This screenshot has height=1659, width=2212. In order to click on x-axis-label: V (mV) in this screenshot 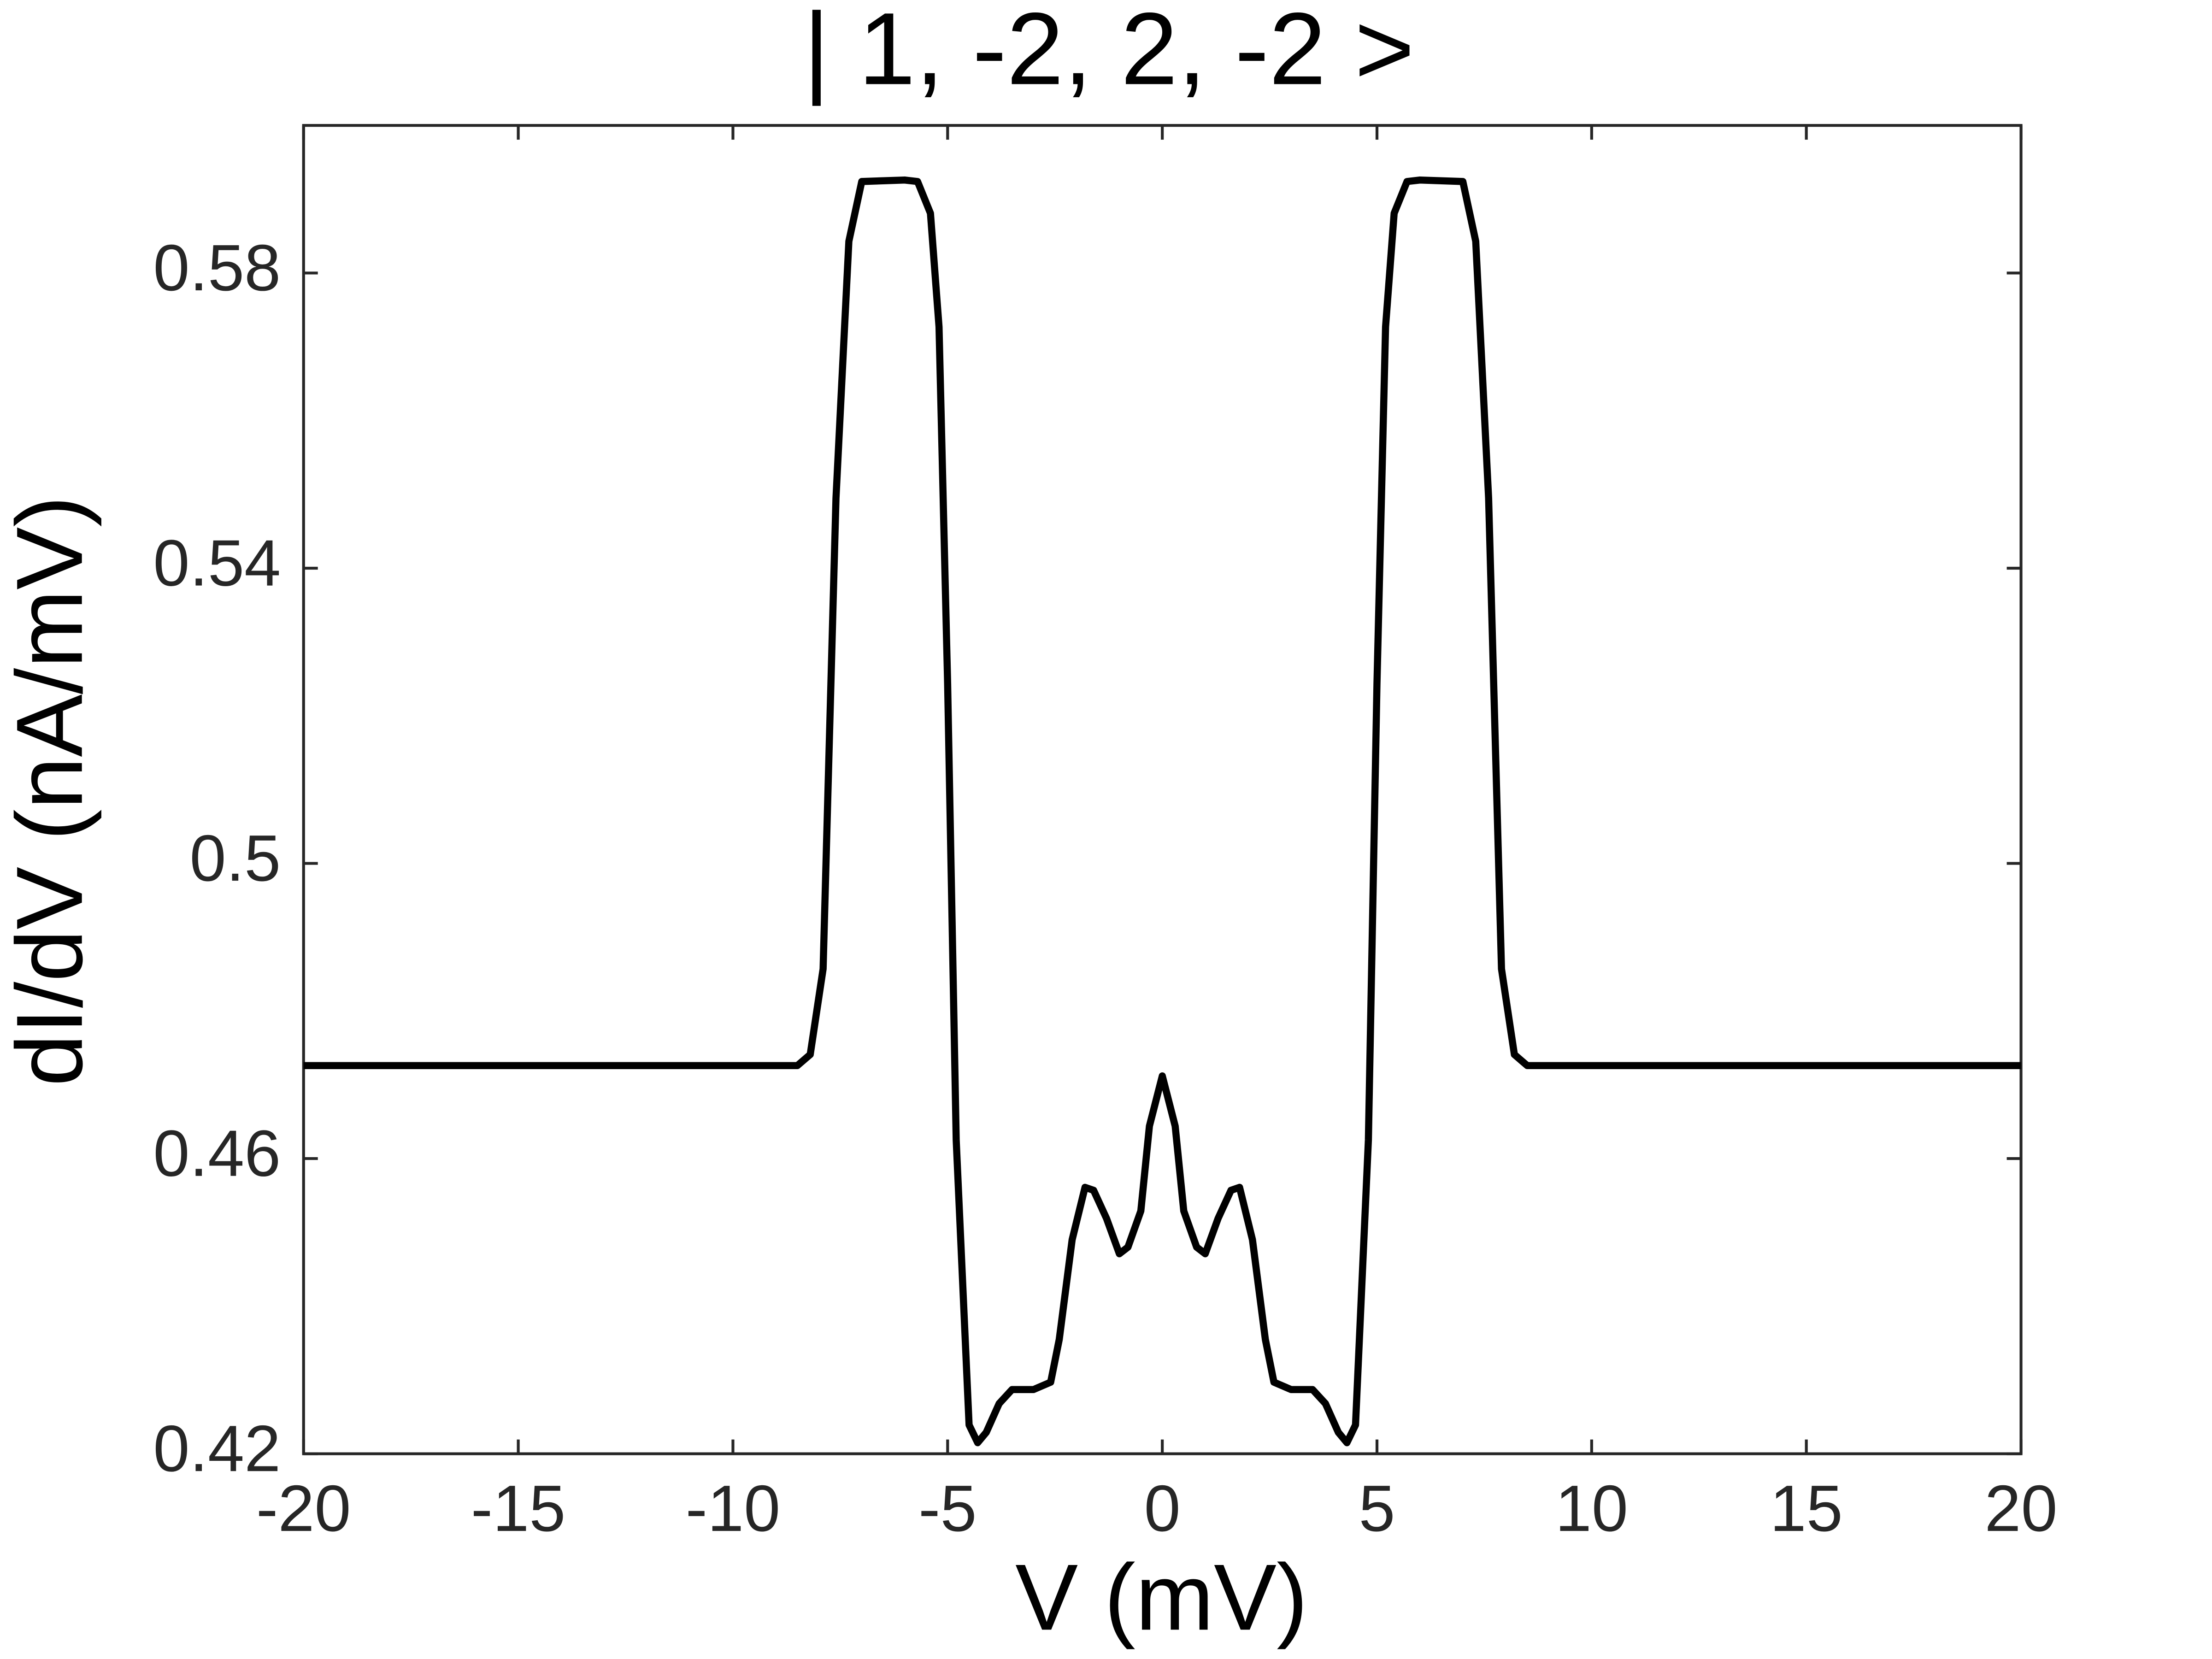, I will do `click(1161, 1597)`.